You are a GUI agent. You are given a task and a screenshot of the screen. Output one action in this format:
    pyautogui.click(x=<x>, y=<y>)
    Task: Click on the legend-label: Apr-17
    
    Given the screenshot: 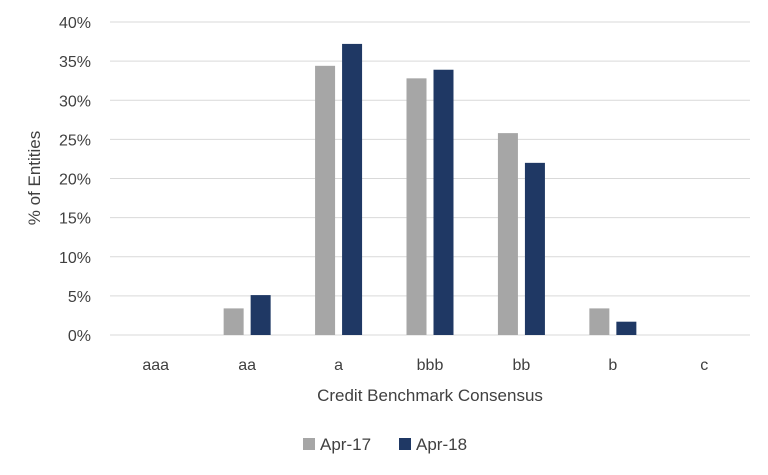 What is the action you would take?
    pyautogui.click(x=345, y=444)
    